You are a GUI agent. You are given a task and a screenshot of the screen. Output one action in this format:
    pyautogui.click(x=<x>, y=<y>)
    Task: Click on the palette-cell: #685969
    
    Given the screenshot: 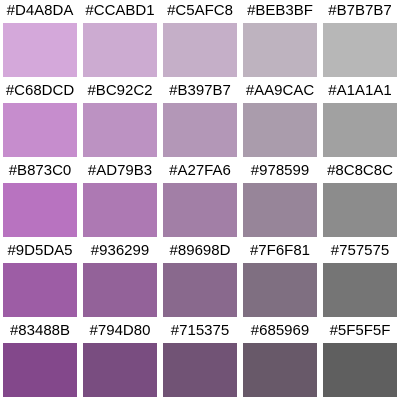 What is the action you would take?
    pyautogui.click(x=280, y=360)
    